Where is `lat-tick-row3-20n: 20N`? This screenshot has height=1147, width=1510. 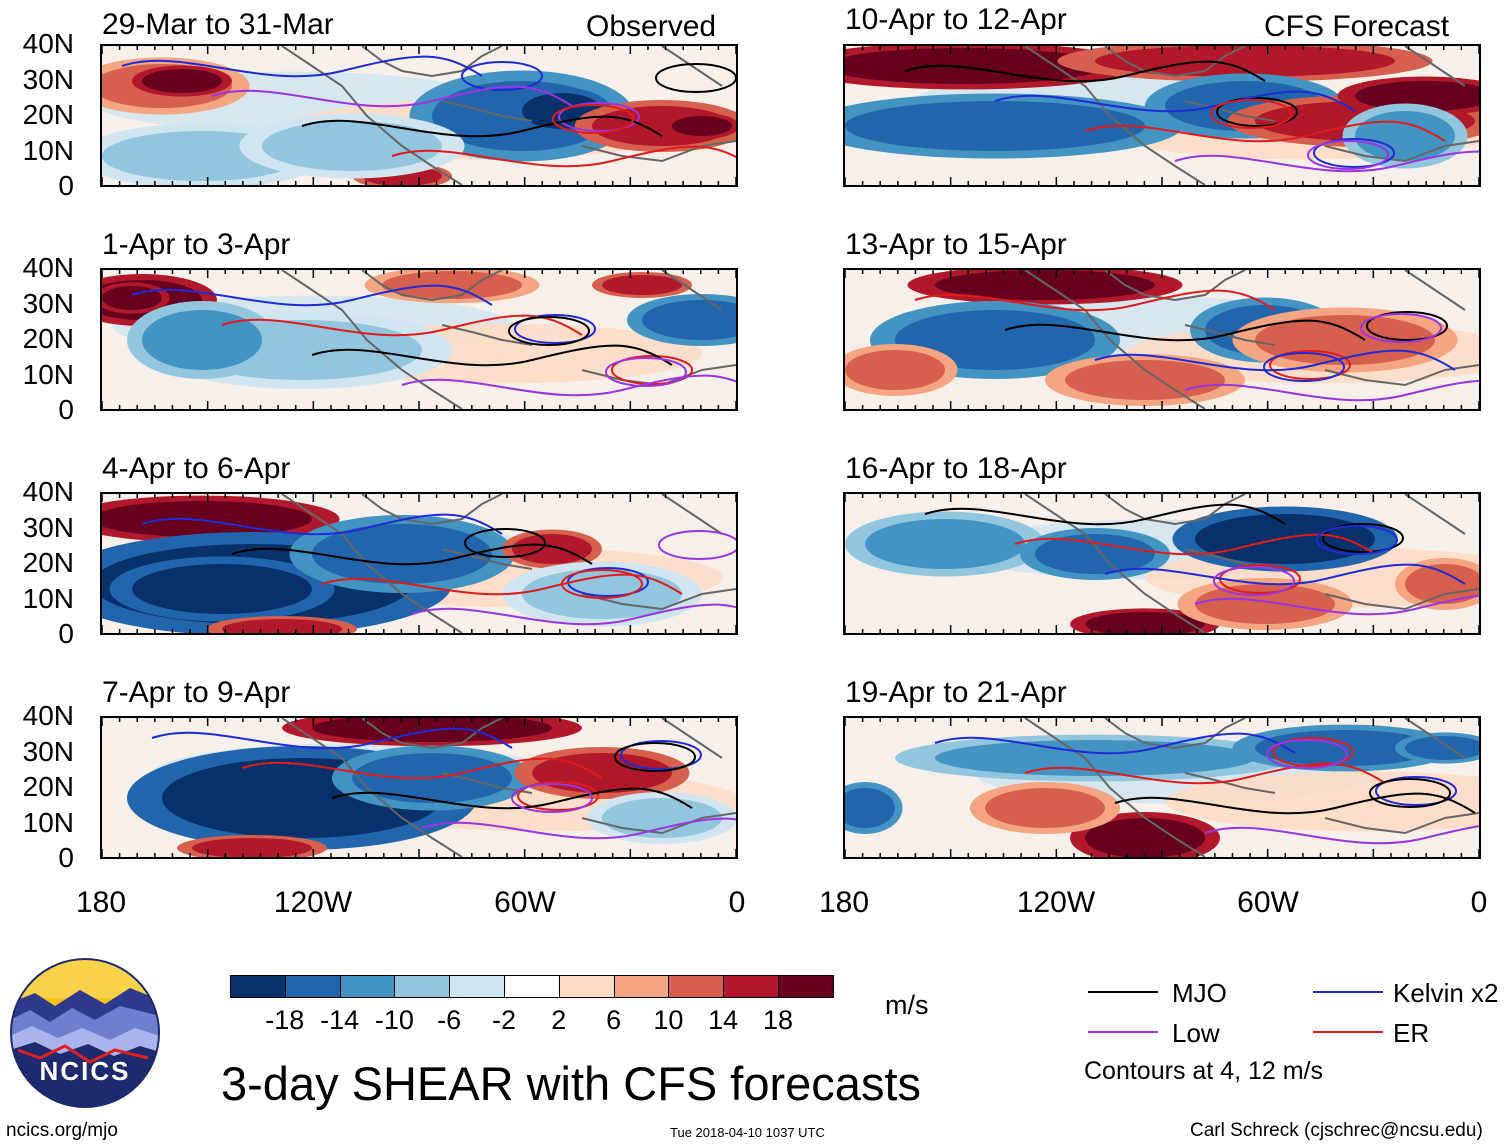
lat-tick-row3-20n: 20N is located at coordinates (48, 562).